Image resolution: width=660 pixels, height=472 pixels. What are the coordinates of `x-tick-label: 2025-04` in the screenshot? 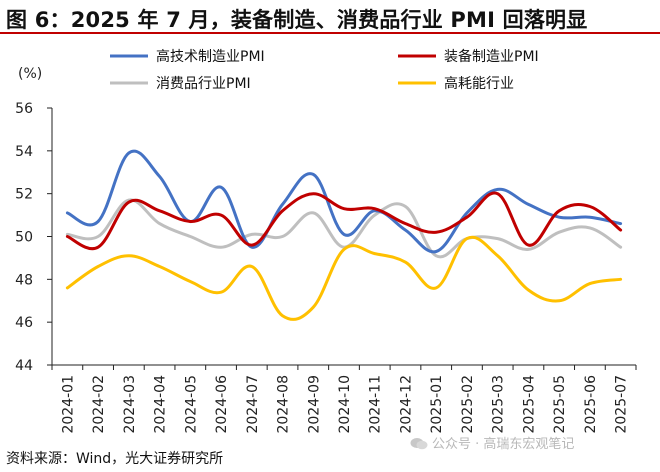 It's located at (529, 404).